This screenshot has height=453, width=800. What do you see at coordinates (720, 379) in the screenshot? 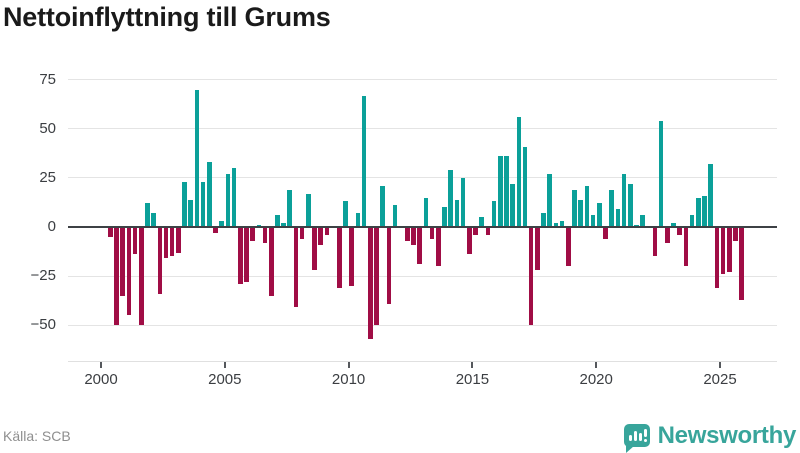
I see `x-axis-label: 2025` at bounding box center [720, 379].